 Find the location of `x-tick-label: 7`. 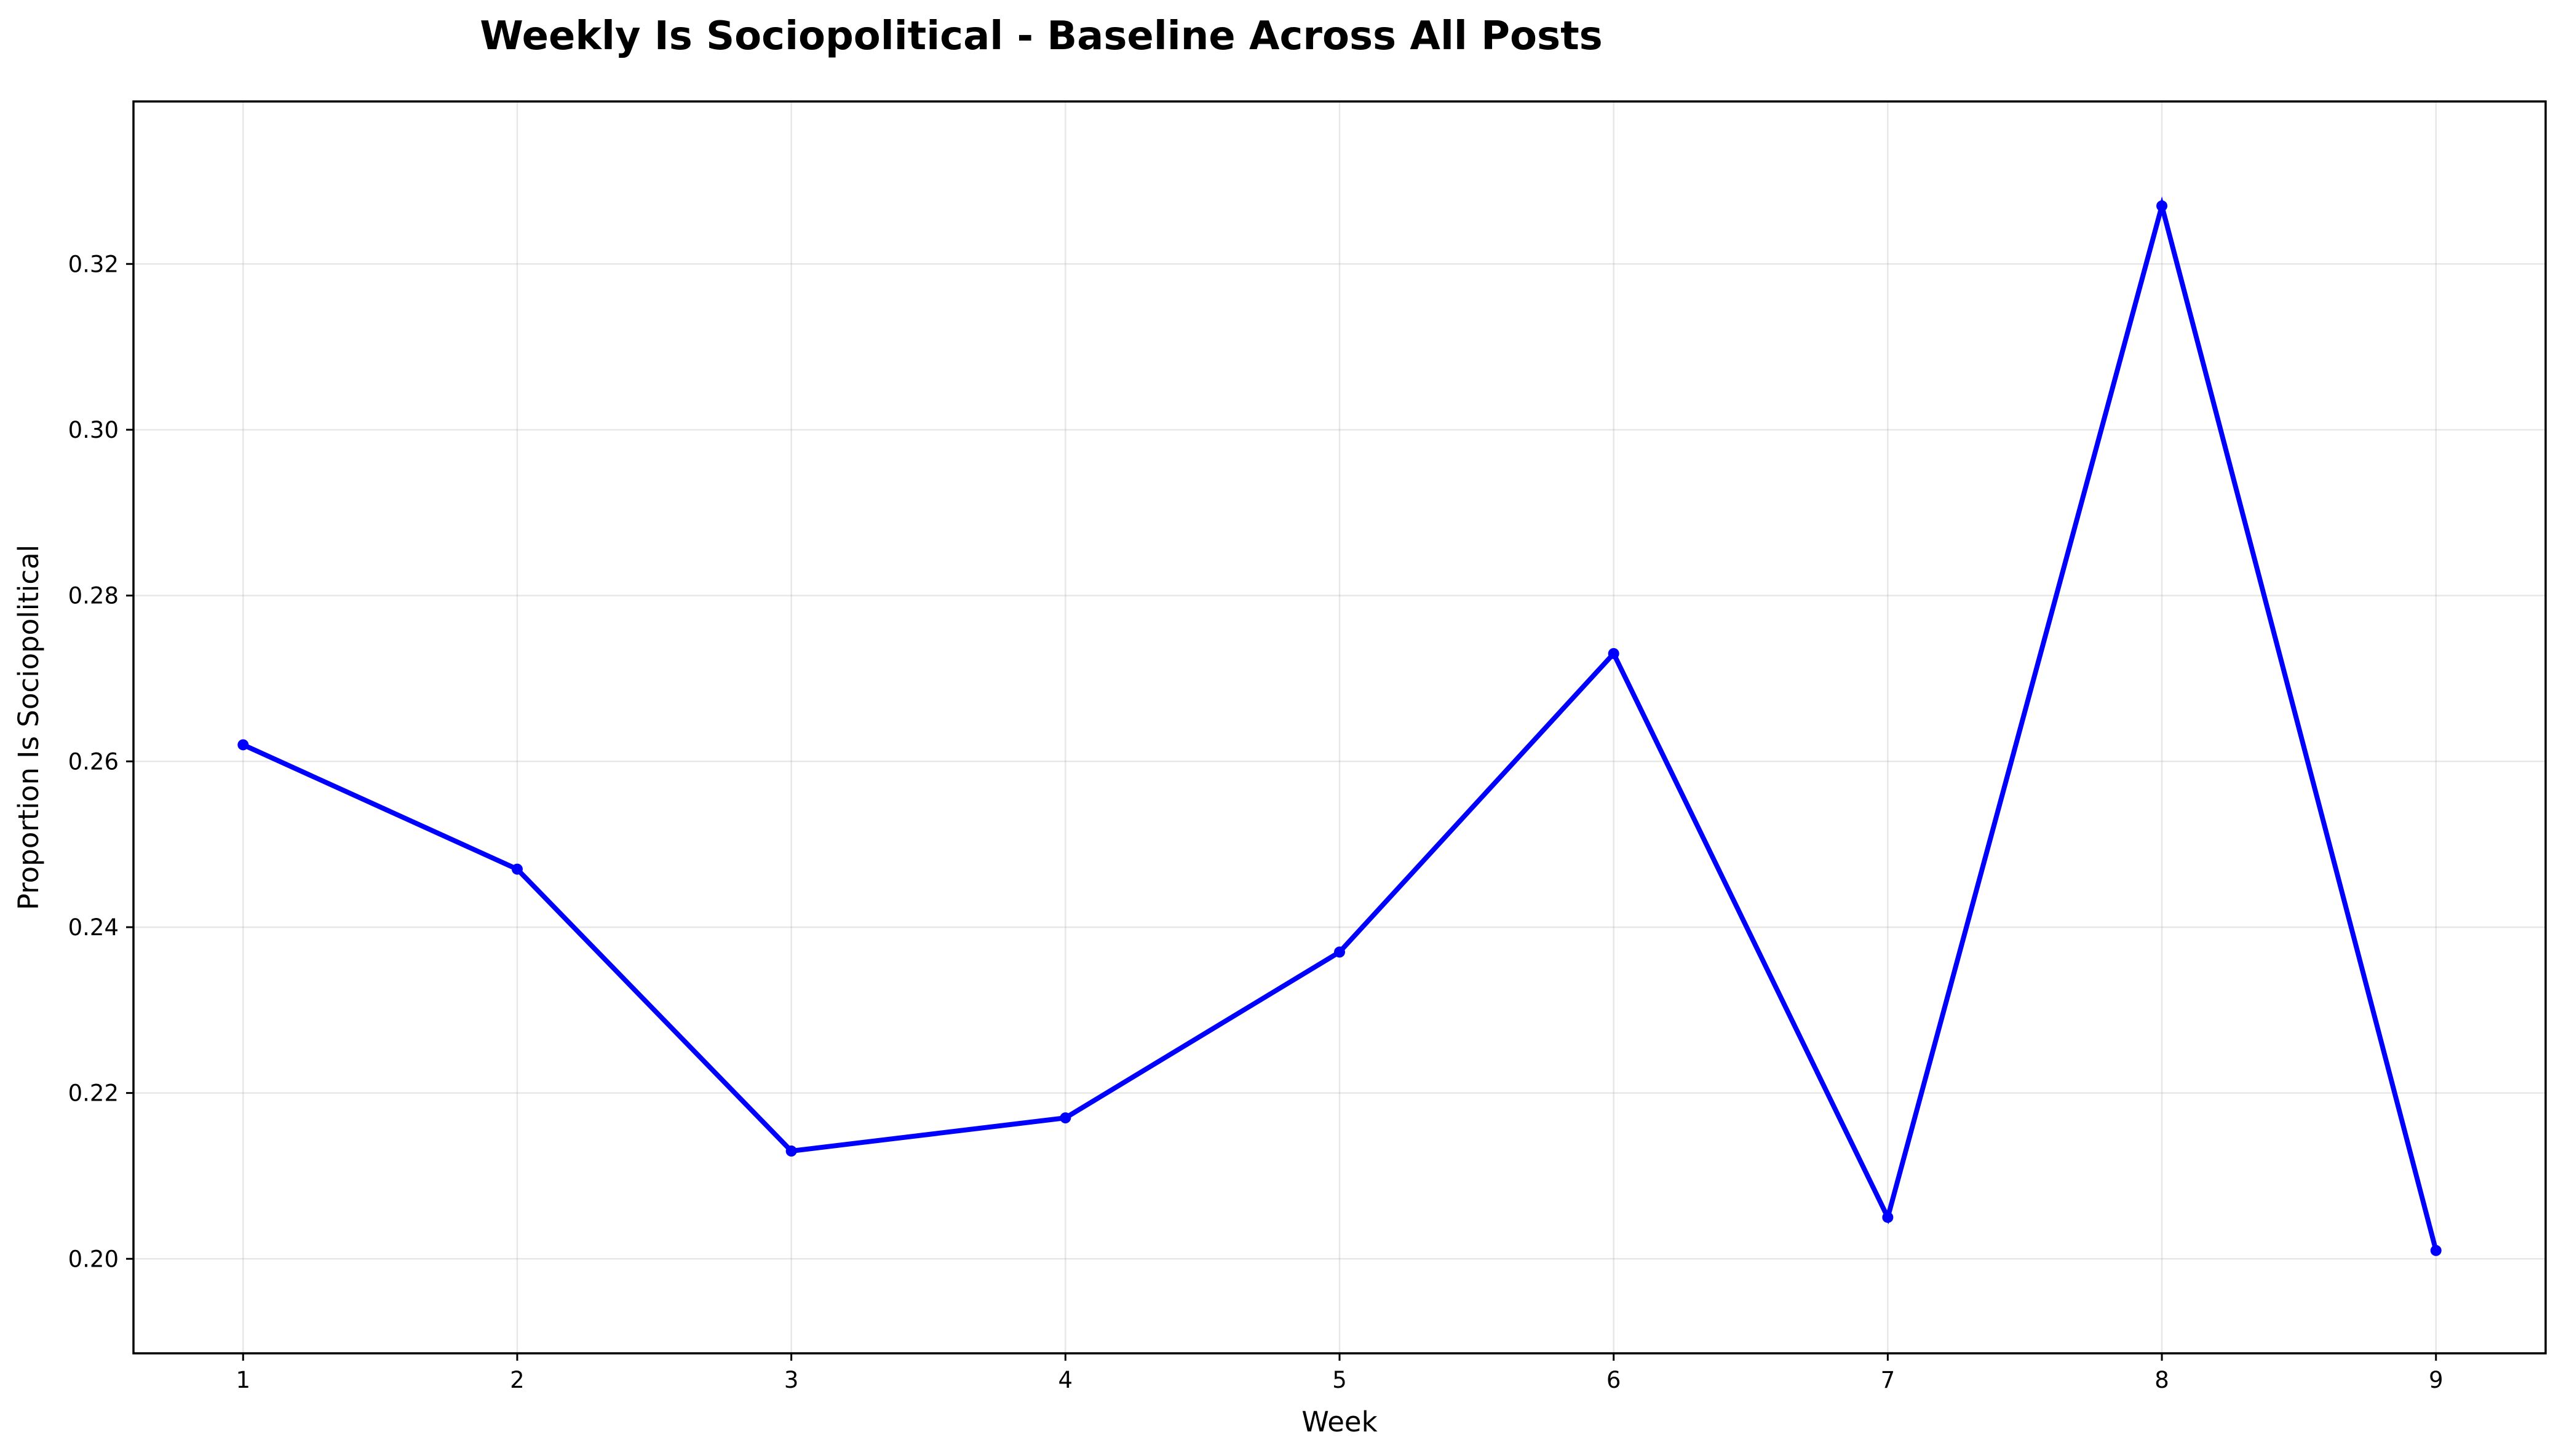

x-tick-label: 7 is located at coordinates (1889, 1380).